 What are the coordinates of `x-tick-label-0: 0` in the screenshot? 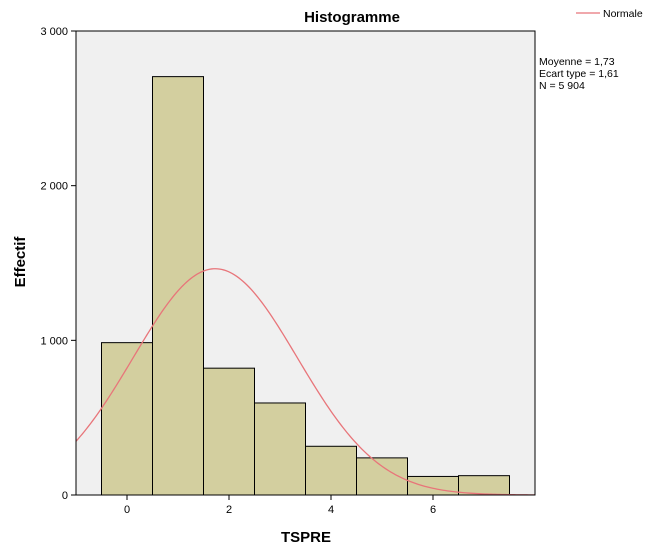 It's located at (127, 510).